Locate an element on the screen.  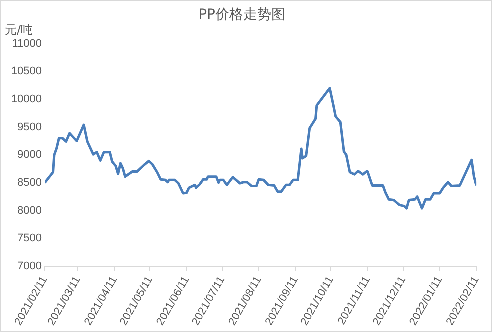
y-tick-label: 9500 is located at coordinates (30, 127).